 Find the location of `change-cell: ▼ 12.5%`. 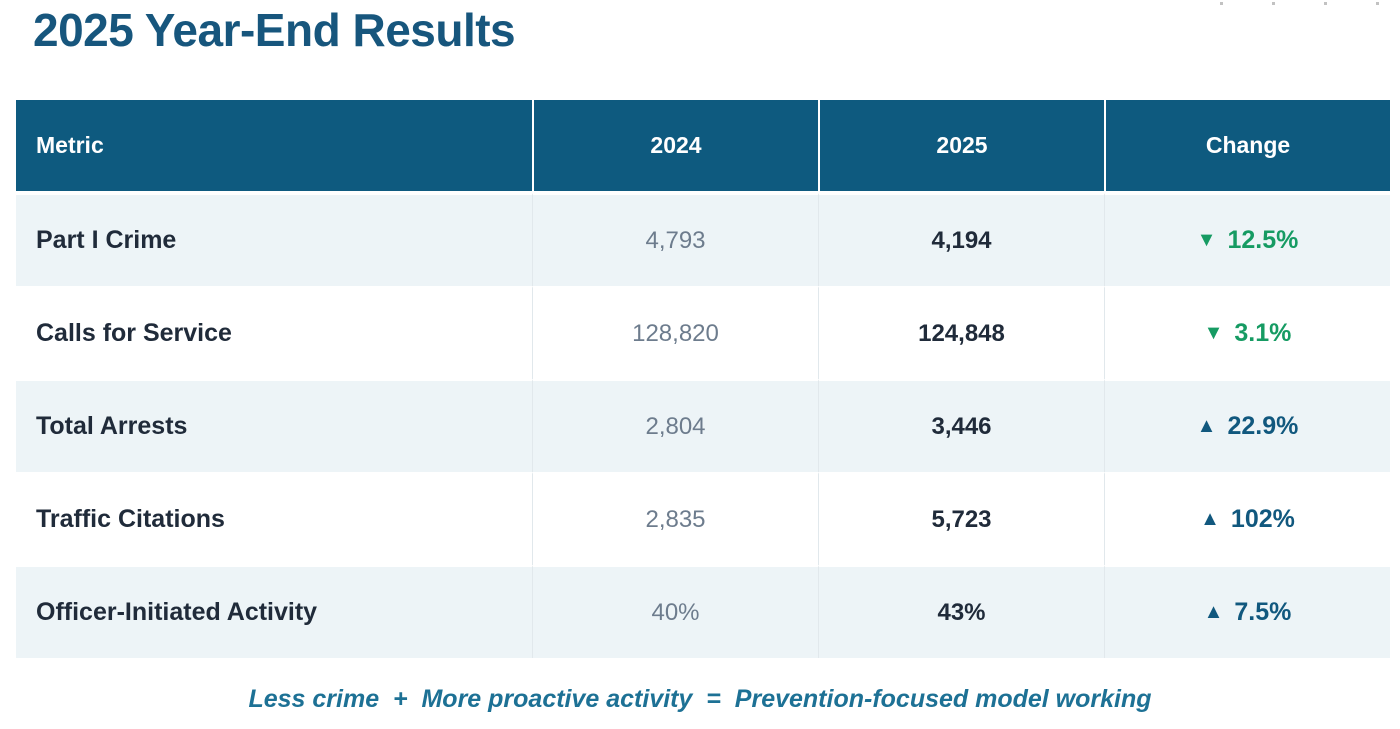

change-cell: ▼ 12.5% is located at coordinates (1247, 239).